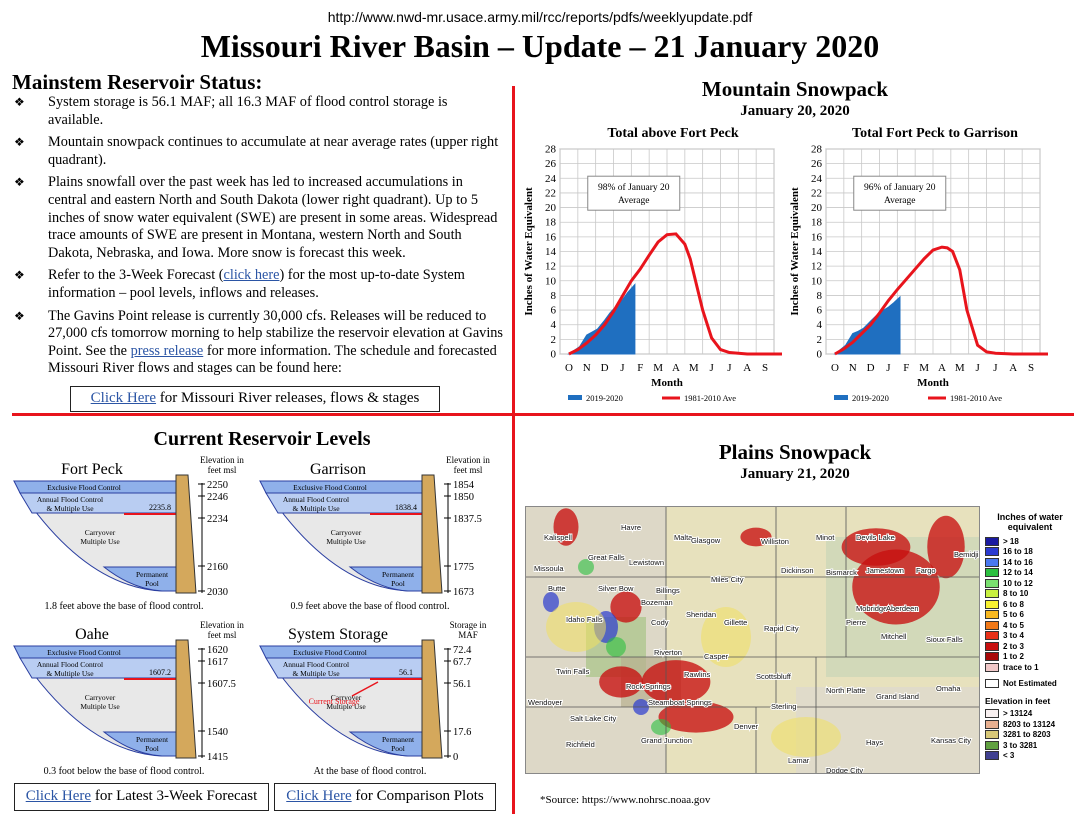 Image resolution: width=1080 pixels, height=820 pixels. Describe the element at coordinates (783, 706) in the screenshot. I see `city-label: Sterling` at that location.